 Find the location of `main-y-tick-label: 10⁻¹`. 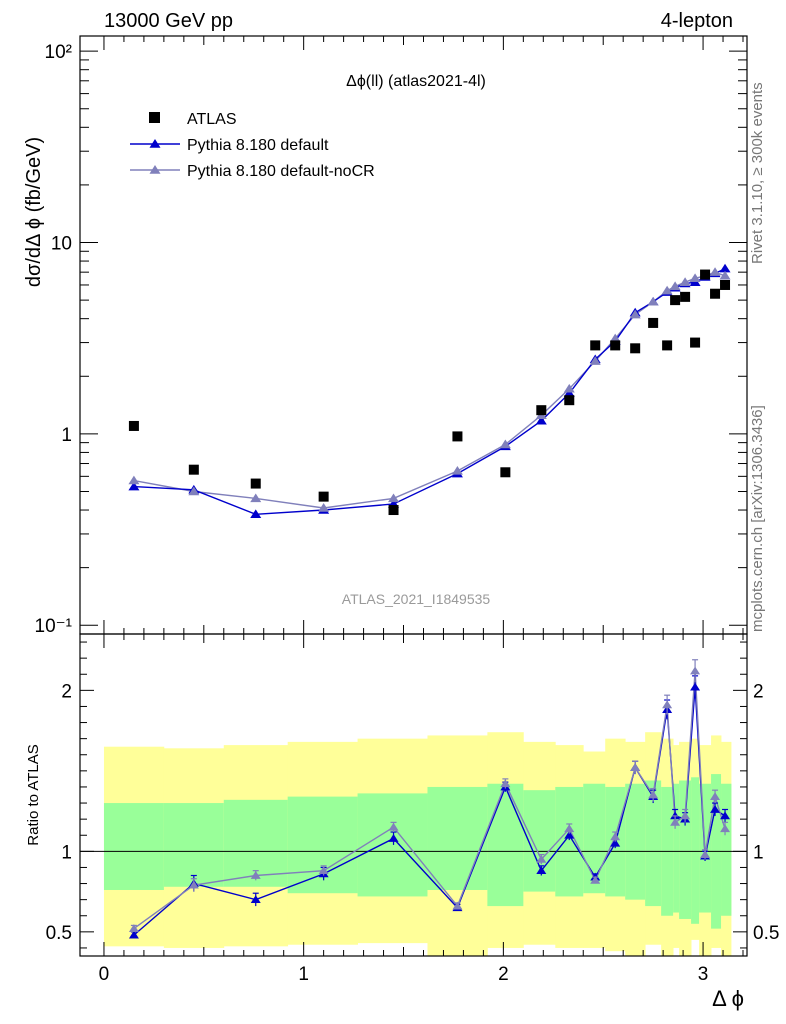

main-y-tick-label: 10⁻¹ is located at coordinates (54, 626).